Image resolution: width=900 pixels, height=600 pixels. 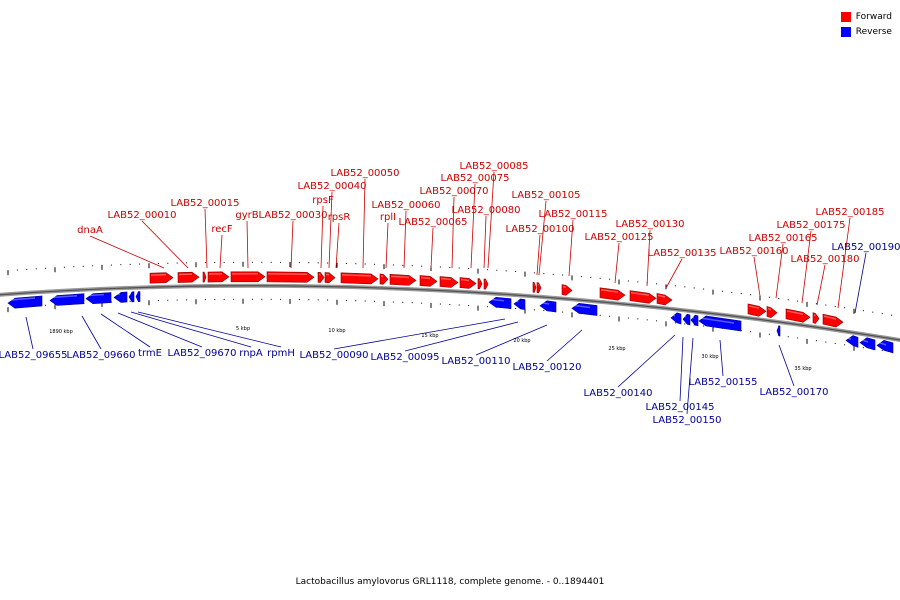 I want to click on legend-reverse: Reverse, so click(x=866, y=31).